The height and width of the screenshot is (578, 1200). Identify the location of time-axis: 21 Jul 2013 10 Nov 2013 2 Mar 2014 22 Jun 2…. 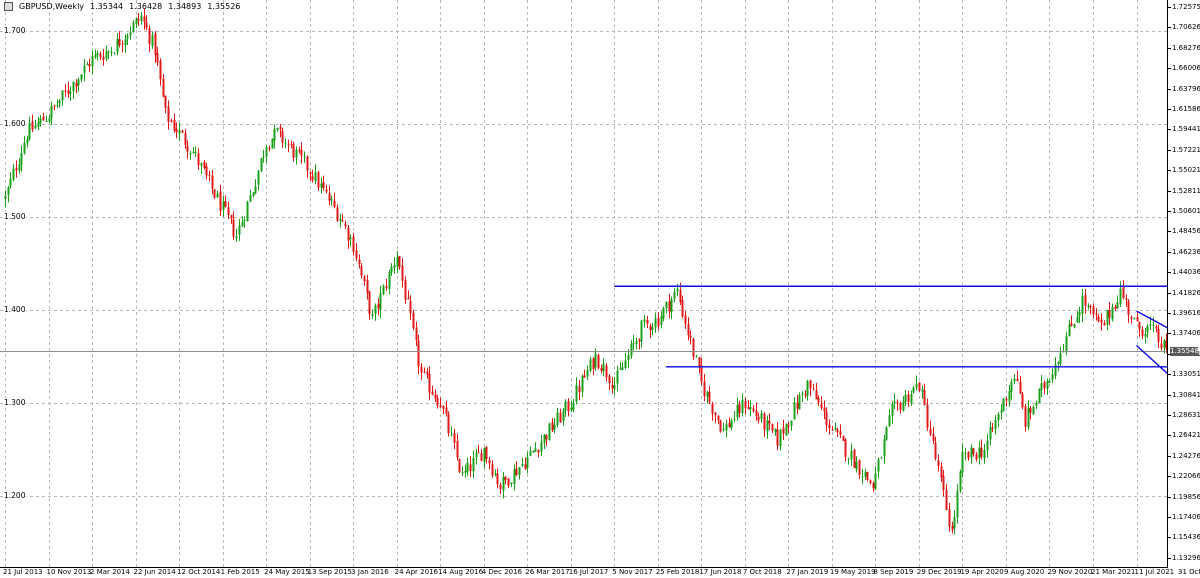
(600, 573).